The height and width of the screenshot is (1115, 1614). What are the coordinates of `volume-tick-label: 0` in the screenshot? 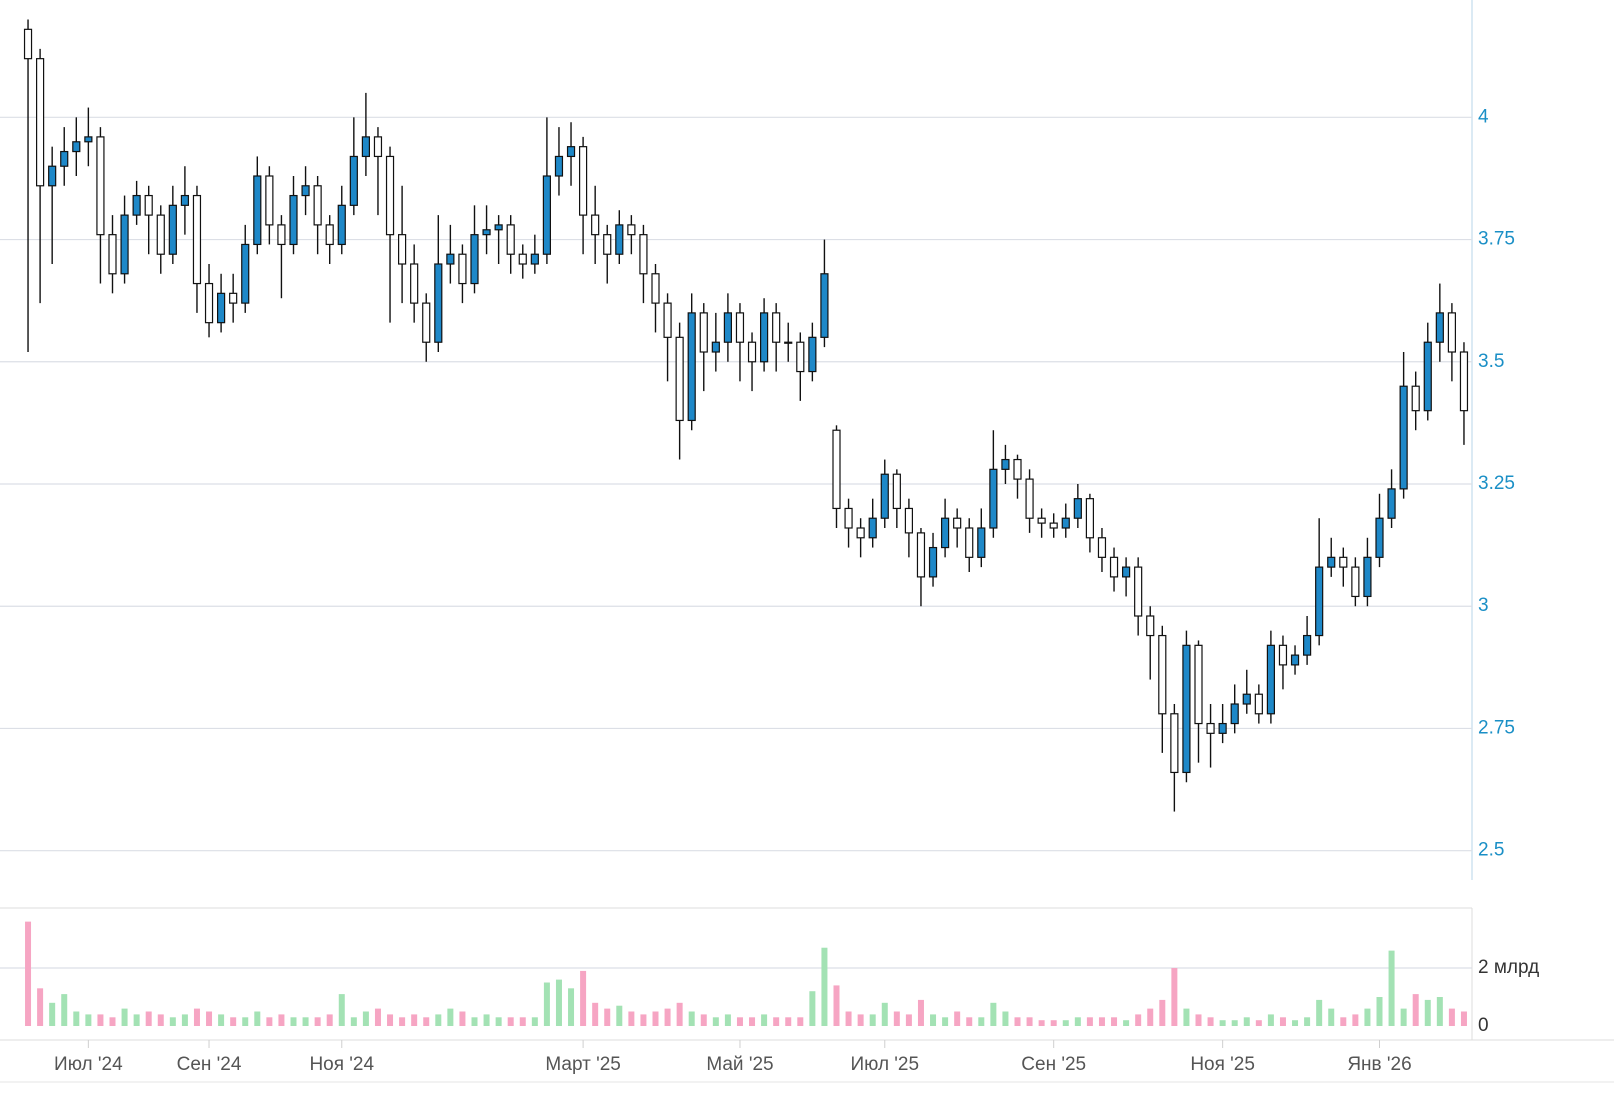 It's located at (1483, 1025).